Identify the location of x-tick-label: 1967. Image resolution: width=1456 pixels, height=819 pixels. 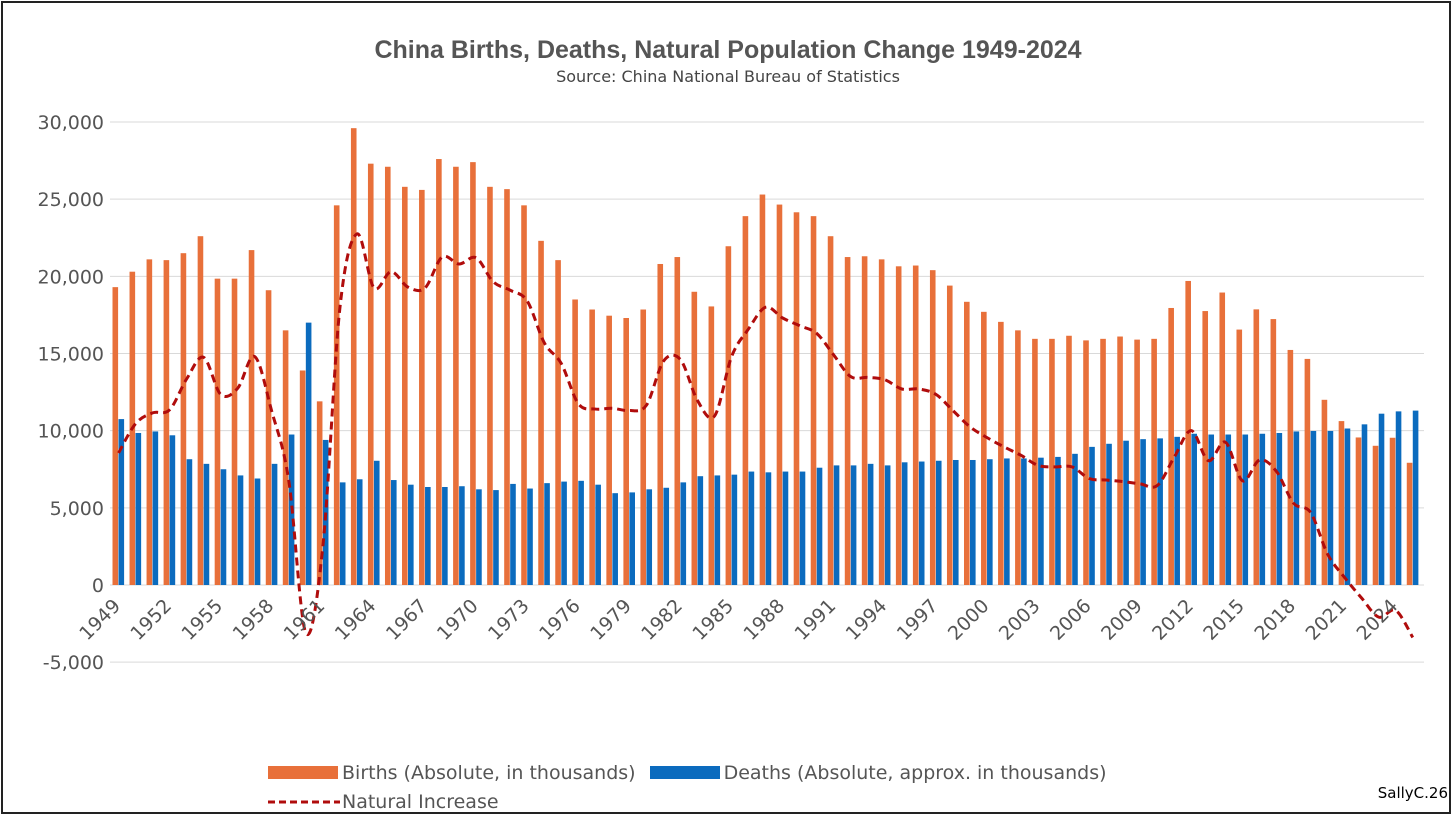
(407, 620).